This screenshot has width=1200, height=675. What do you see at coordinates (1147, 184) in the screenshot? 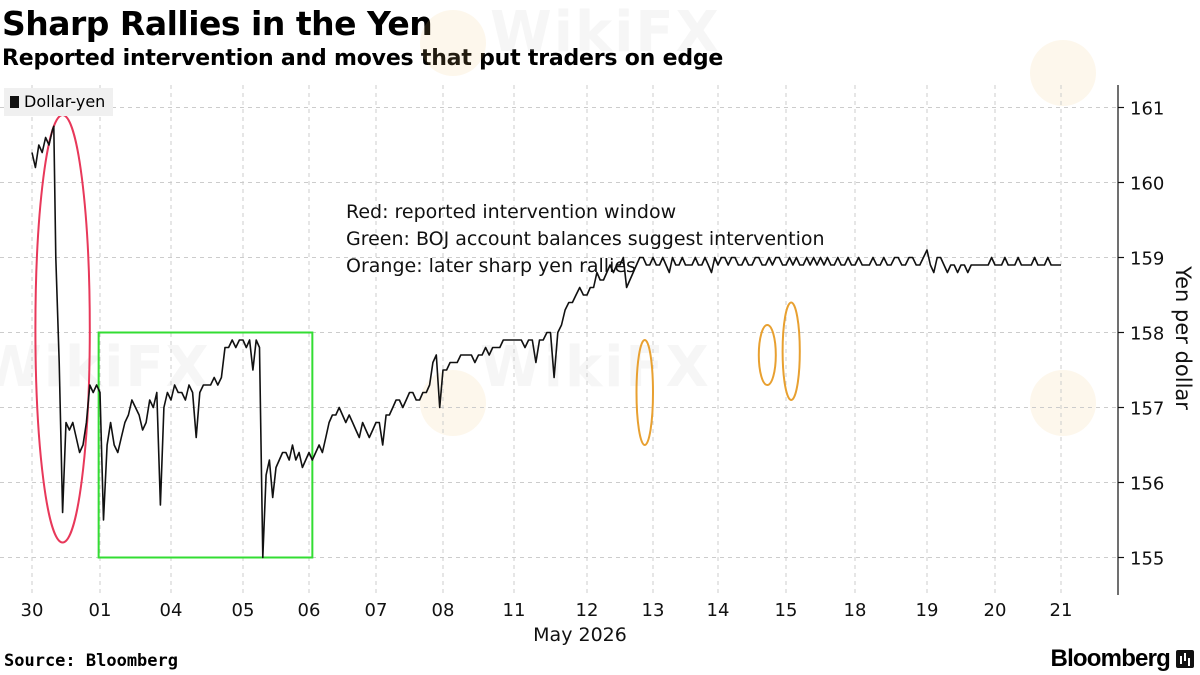
I see `y-tick-label-5: 160` at bounding box center [1147, 184].